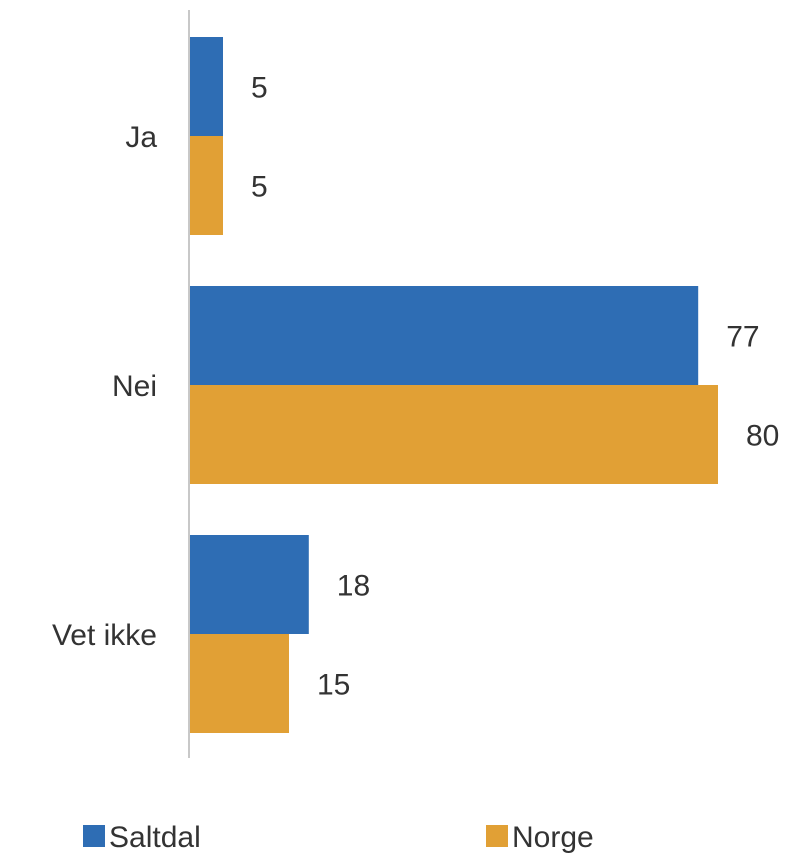 The height and width of the screenshot is (860, 795). I want to click on legend-label-norge: Norge, so click(553, 837).